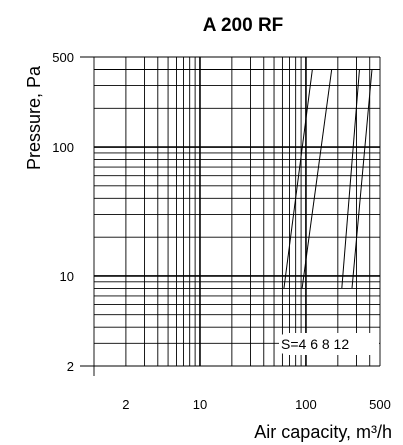 This screenshot has height=445, width=403. I want to click on chart-title: A 200 RF, so click(243, 25).